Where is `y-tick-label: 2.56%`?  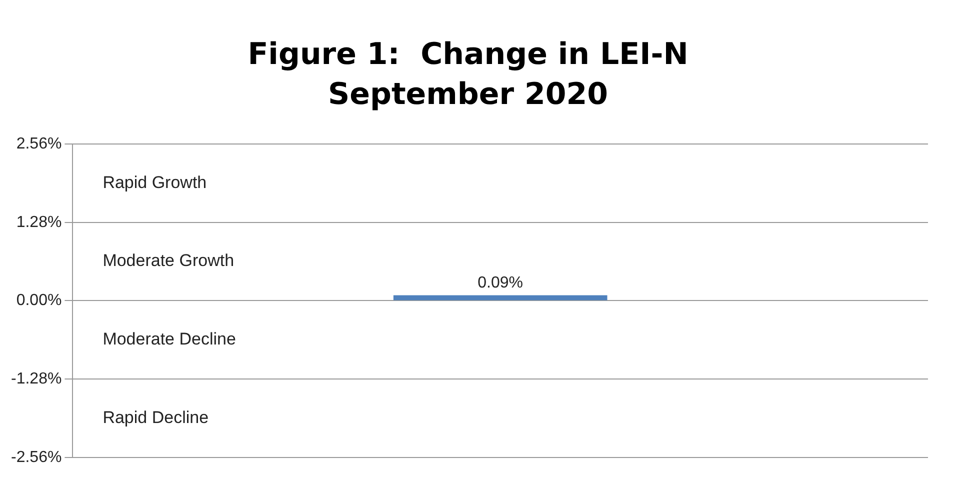
y-tick-label: 2.56% is located at coordinates (39, 143).